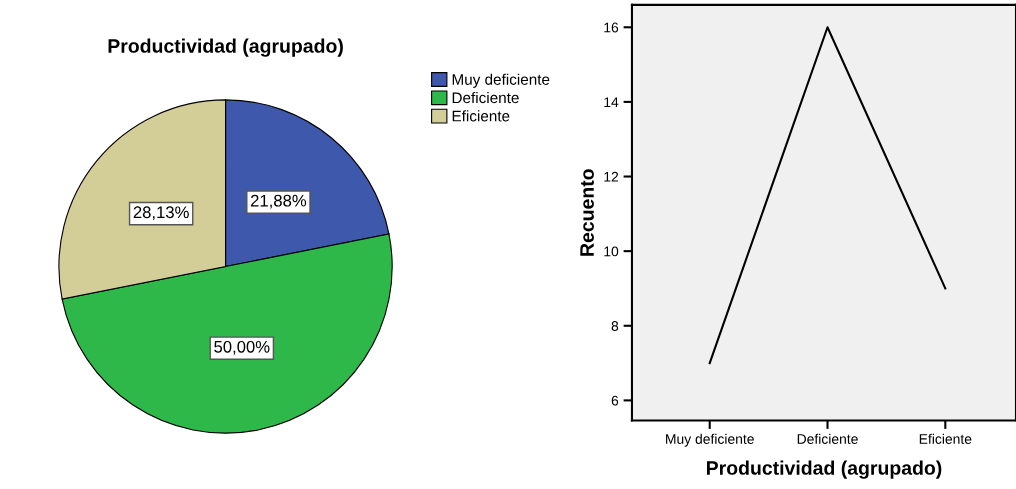 The width and height of the screenshot is (1016, 489). Describe the element at coordinates (611, 27) in the screenshot. I see `y-tick-label: 16` at that location.